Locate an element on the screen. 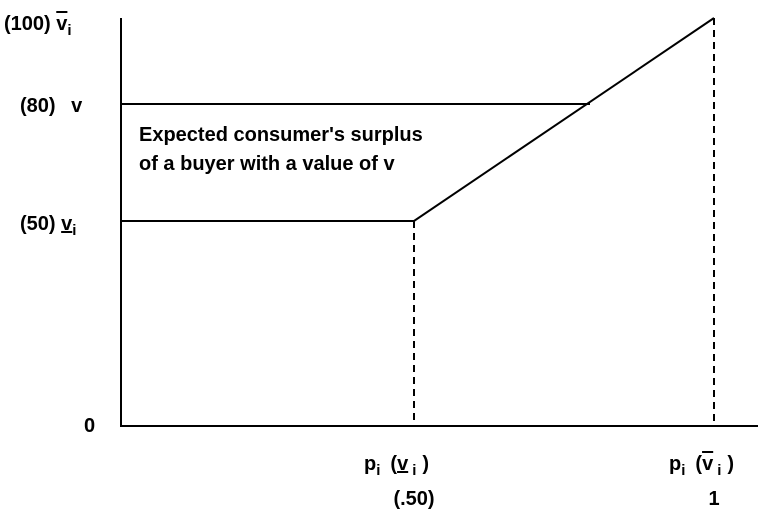 The height and width of the screenshot is (517, 758). y-label: (100) vi is located at coordinates (38, 26).